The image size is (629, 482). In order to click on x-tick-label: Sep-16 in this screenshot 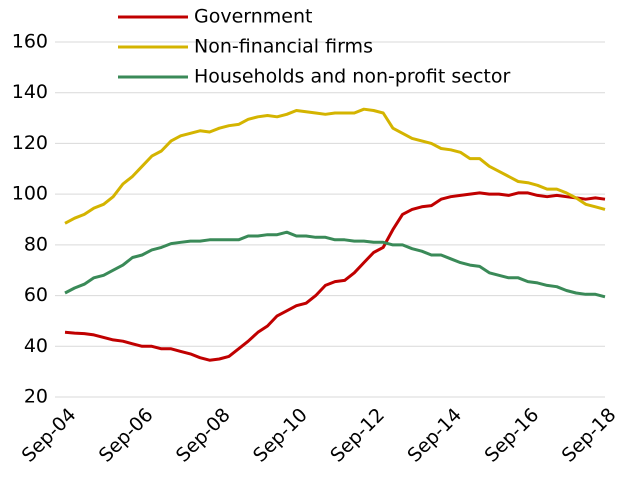, I will do `click(511, 435)`.